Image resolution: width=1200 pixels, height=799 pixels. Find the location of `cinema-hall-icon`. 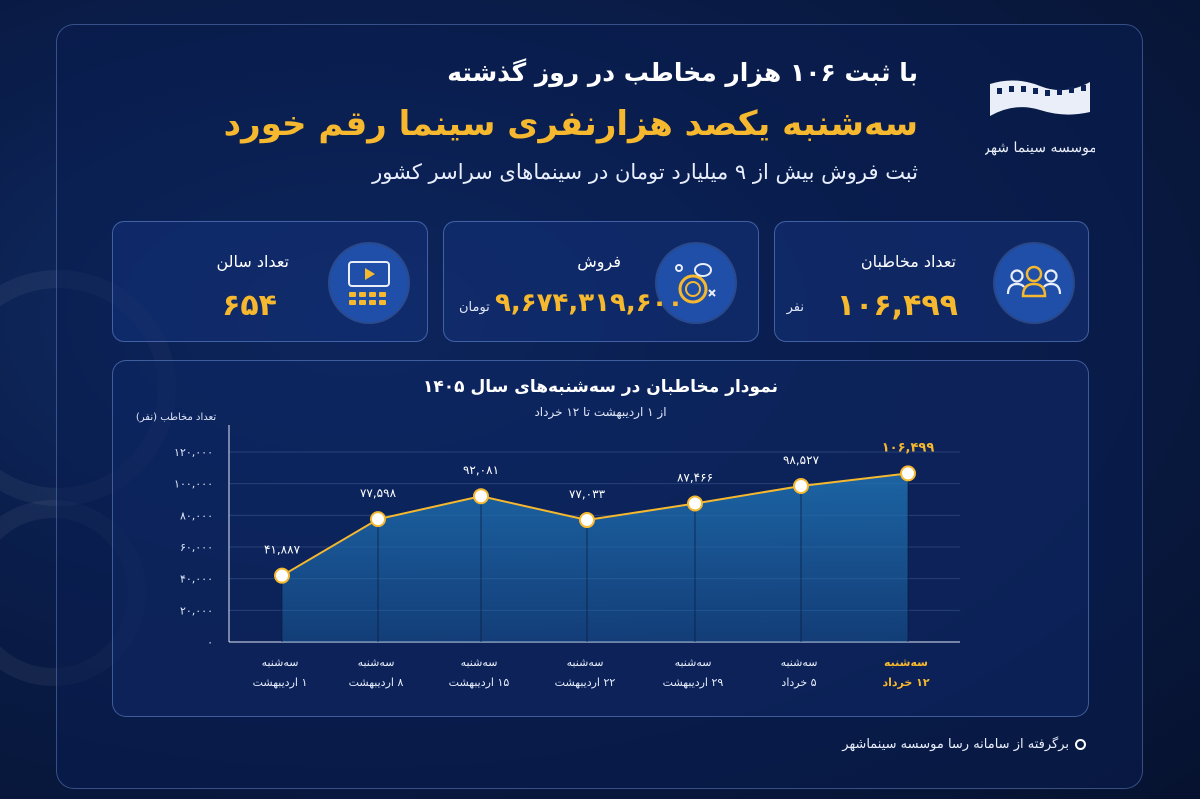

cinema-hall-icon is located at coordinates (369, 283).